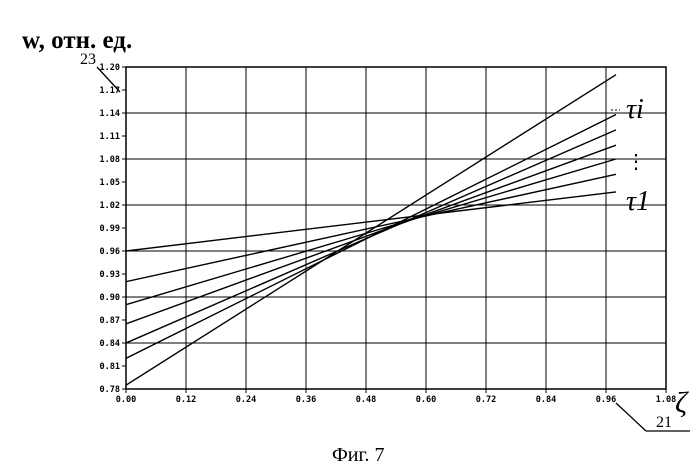 Image resolution: width=700 pixels, height=469 pixels. What do you see at coordinates (110, 183) in the screenshot?
I see `y-tick-label: 1.05` at bounding box center [110, 183].